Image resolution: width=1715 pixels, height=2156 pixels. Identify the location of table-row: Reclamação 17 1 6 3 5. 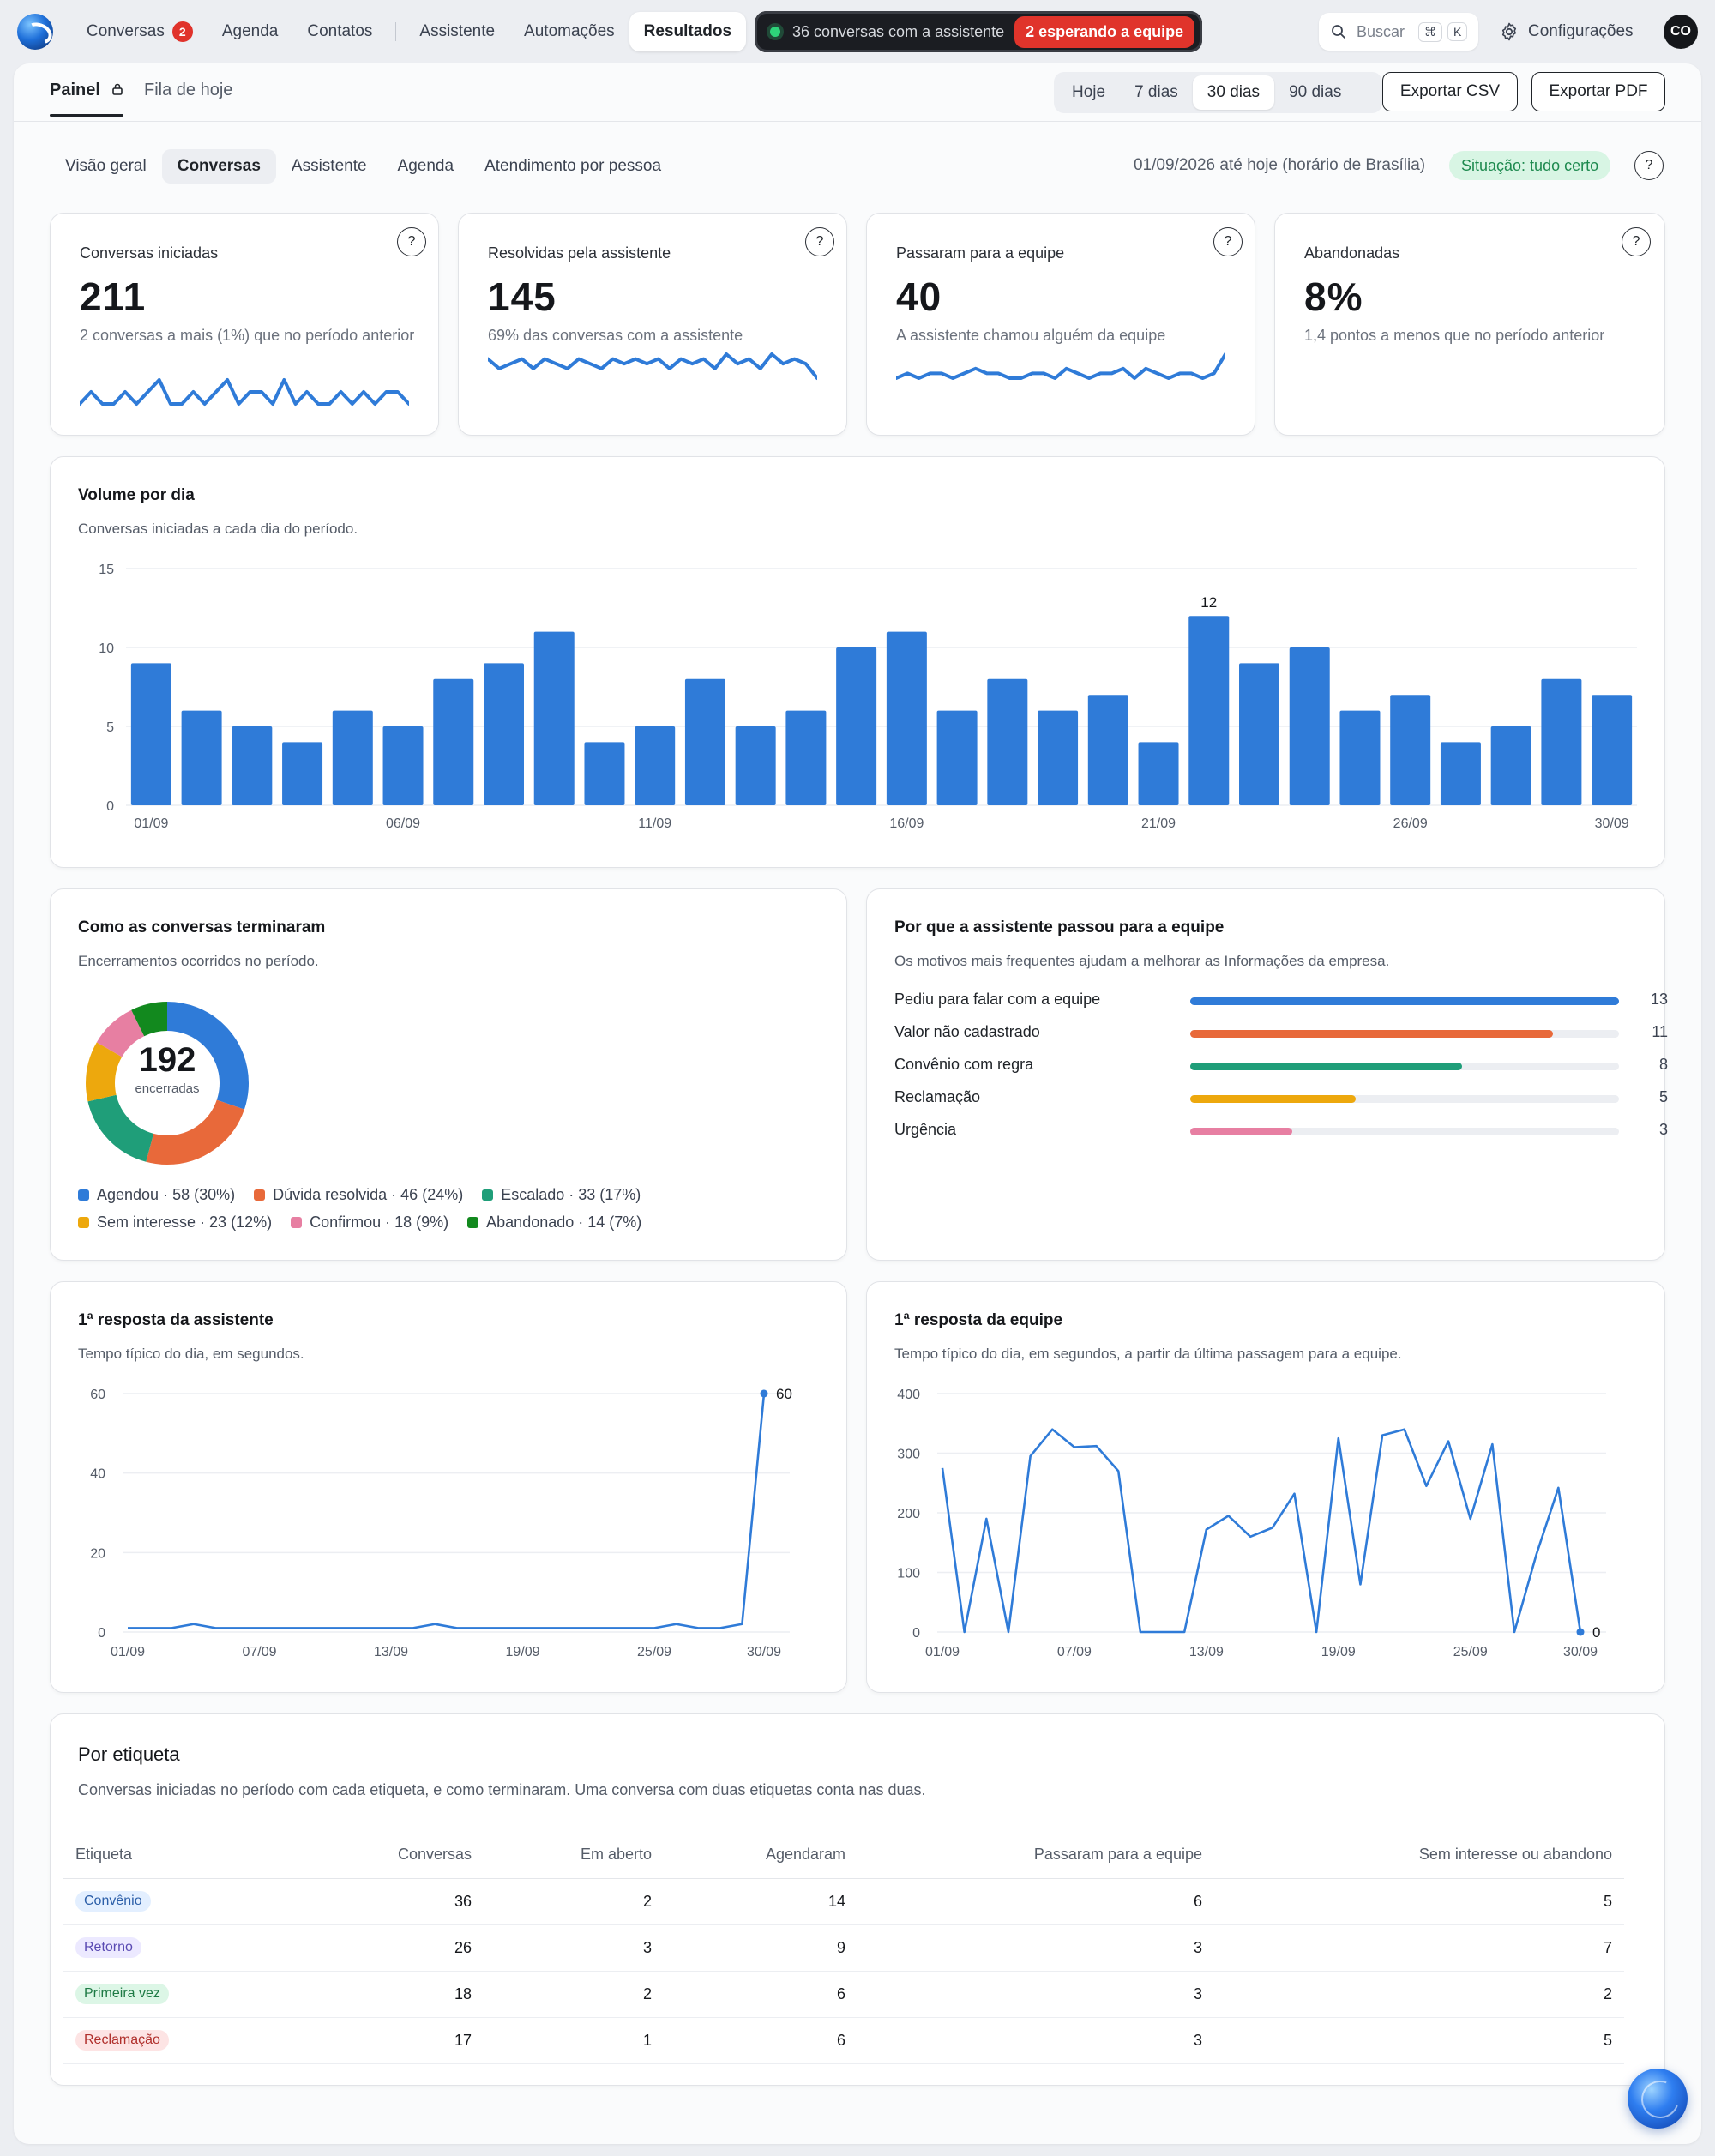
(844, 2040).